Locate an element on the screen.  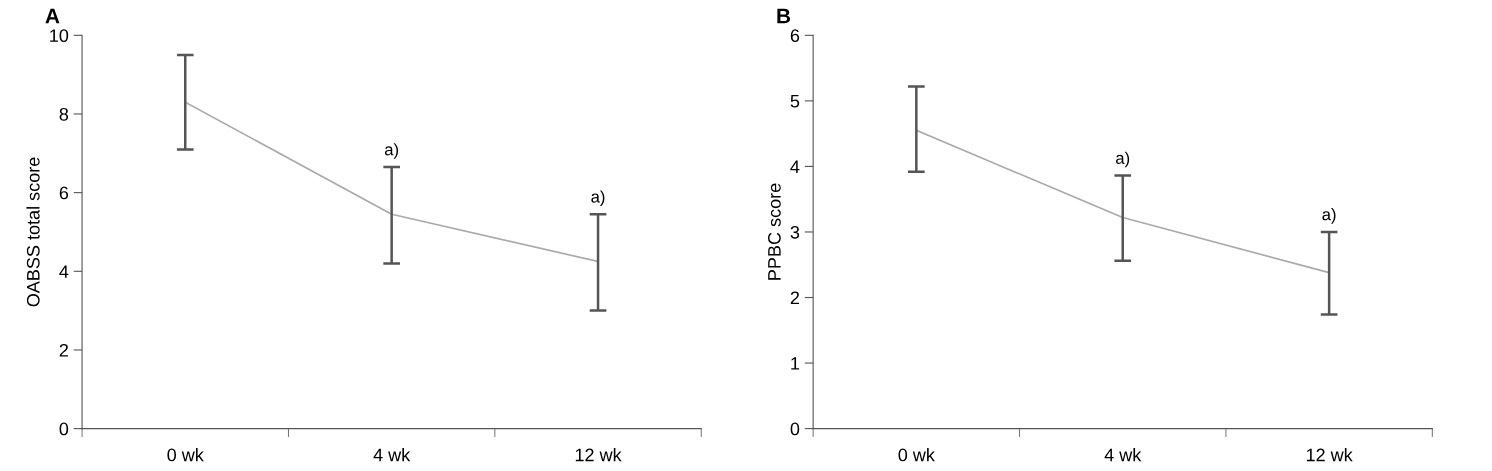
chart-title: A is located at coordinates (52, 16).